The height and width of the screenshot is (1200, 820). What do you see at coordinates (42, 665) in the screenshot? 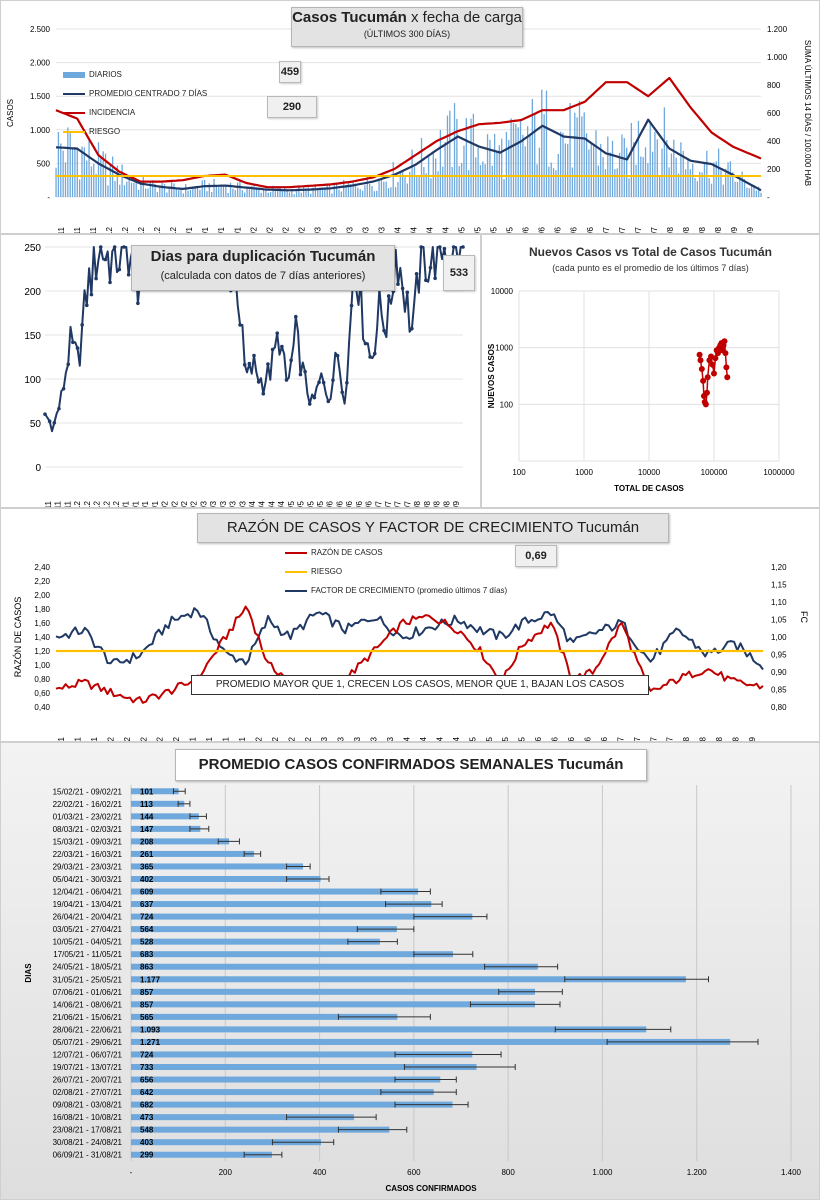
I see `chart4-ytick-1-00: 1,00` at bounding box center [42, 665].